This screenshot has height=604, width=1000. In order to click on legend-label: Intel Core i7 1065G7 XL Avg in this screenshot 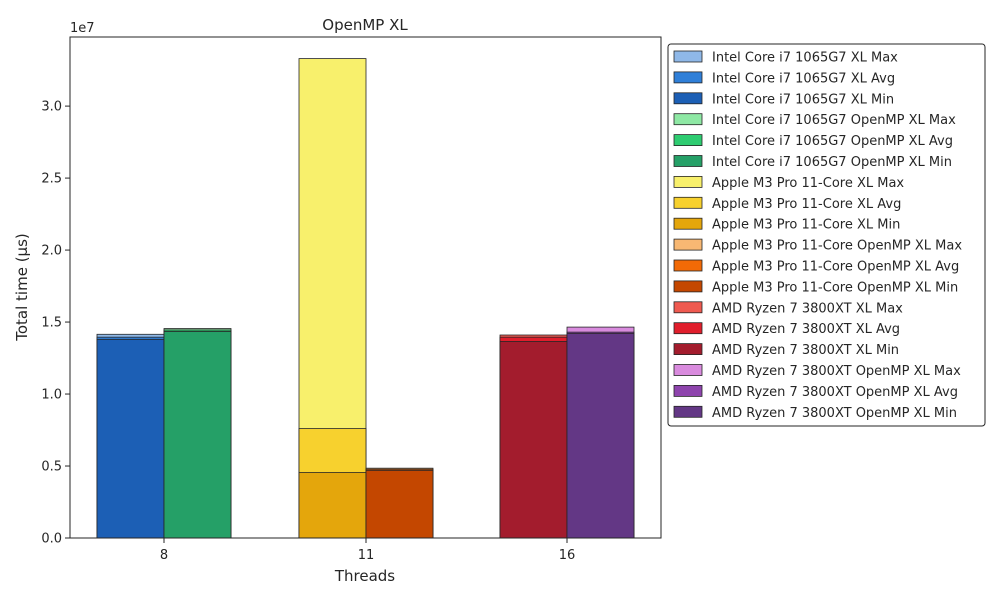, I will do `click(803, 78)`.